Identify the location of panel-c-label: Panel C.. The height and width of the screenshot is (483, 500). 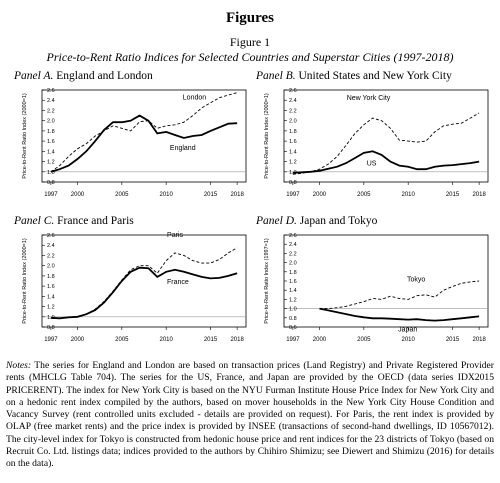
(34, 221).